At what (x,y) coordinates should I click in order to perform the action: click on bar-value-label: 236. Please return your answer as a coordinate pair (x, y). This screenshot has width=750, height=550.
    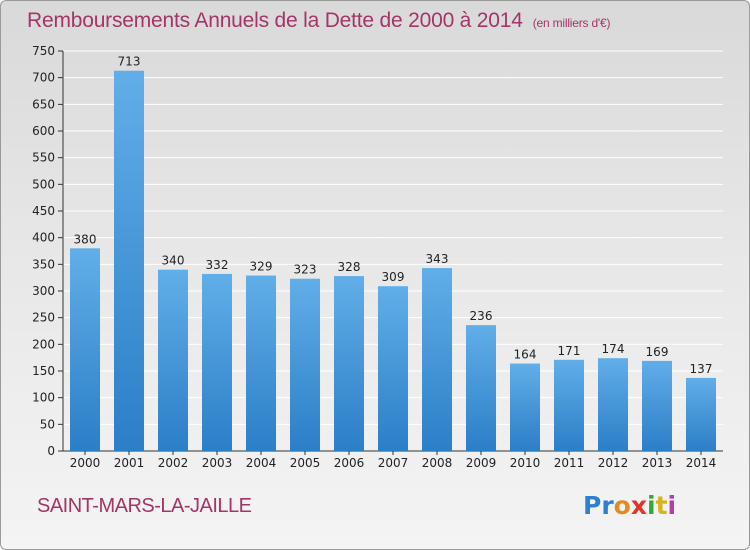
    Looking at the image, I should click on (481, 316).